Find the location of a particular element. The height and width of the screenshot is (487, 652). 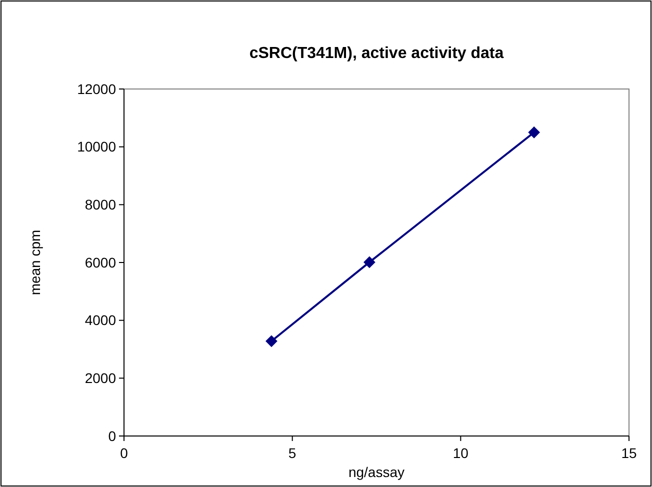

x-axis-title: ng/assay is located at coordinates (376, 472).